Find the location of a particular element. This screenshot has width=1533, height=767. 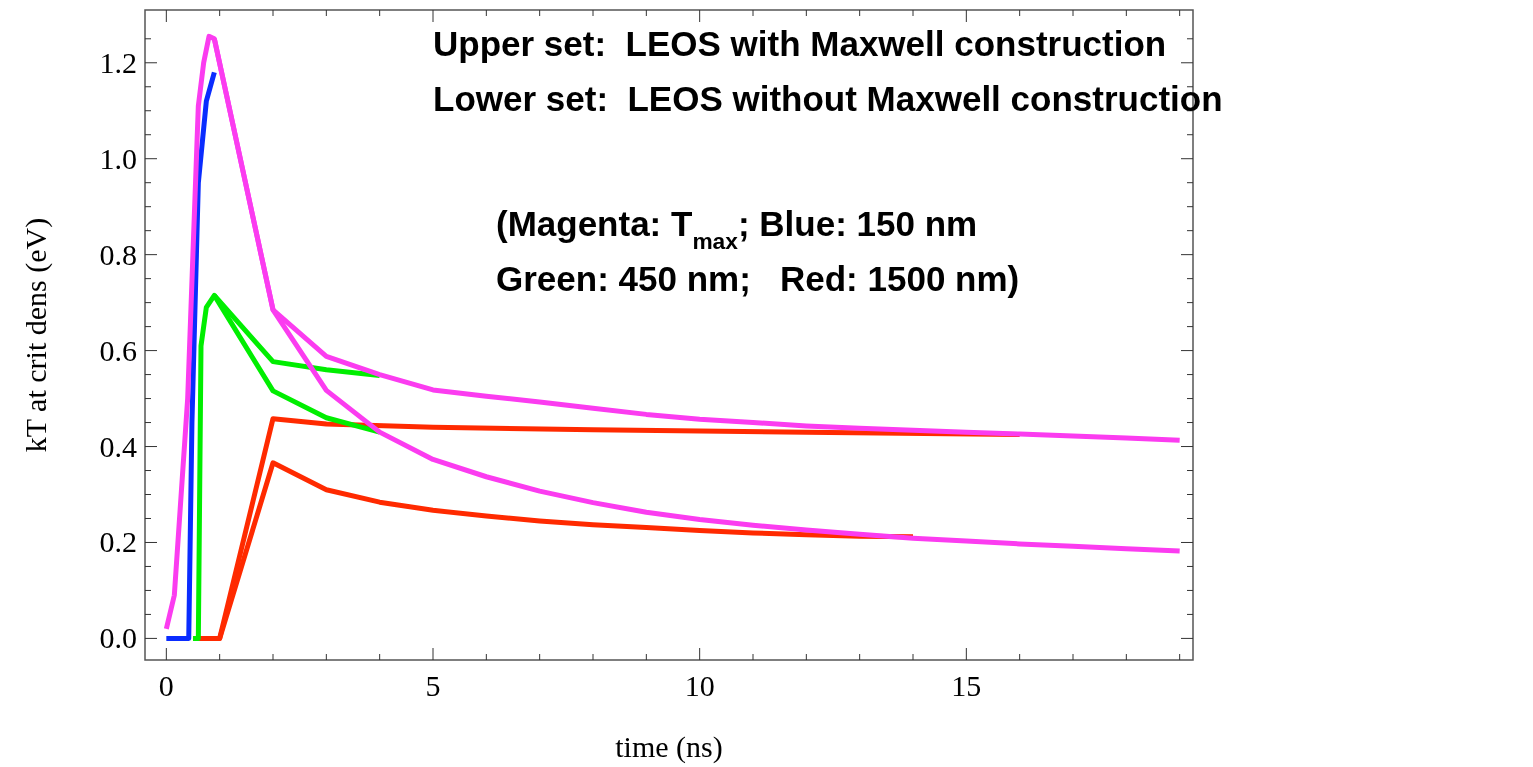

y-tick-label: 0.8 is located at coordinates (118, 254).